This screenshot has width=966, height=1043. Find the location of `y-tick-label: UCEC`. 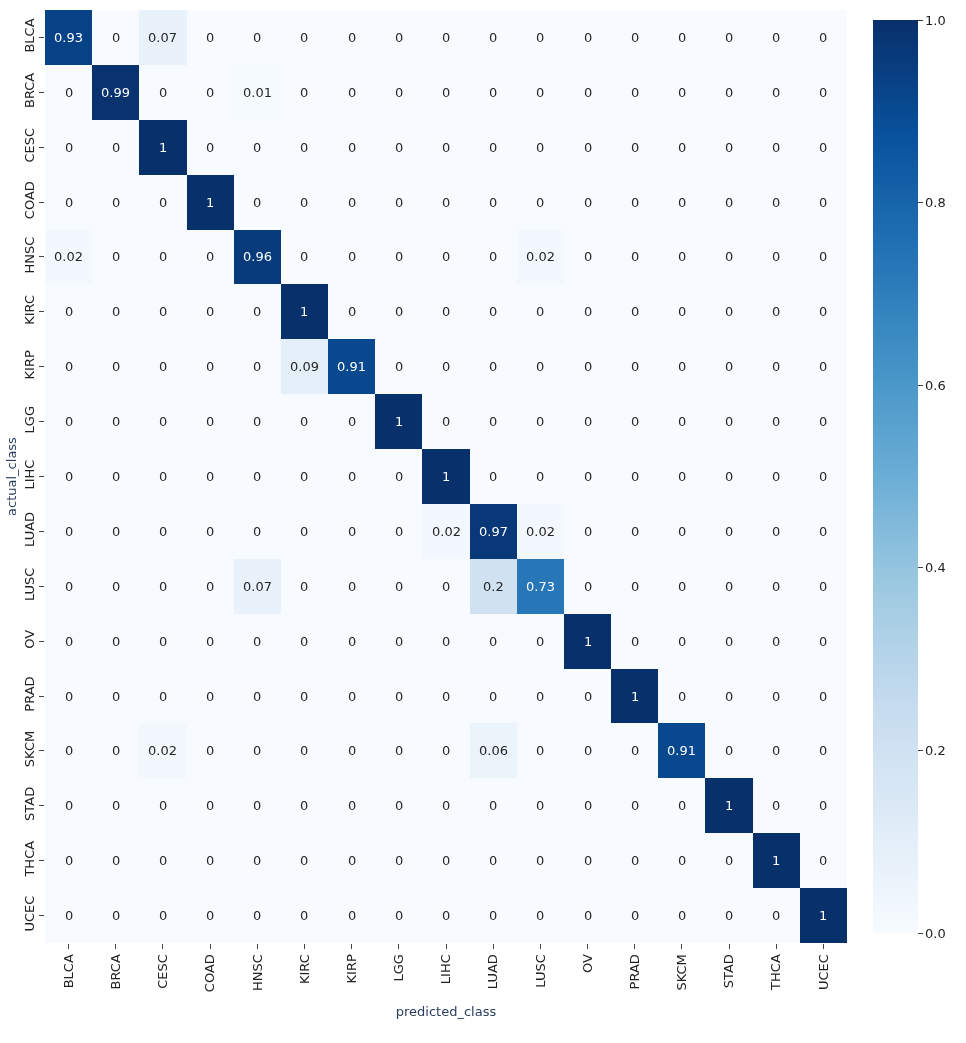

y-tick-label: UCEC is located at coordinates (29, 913).